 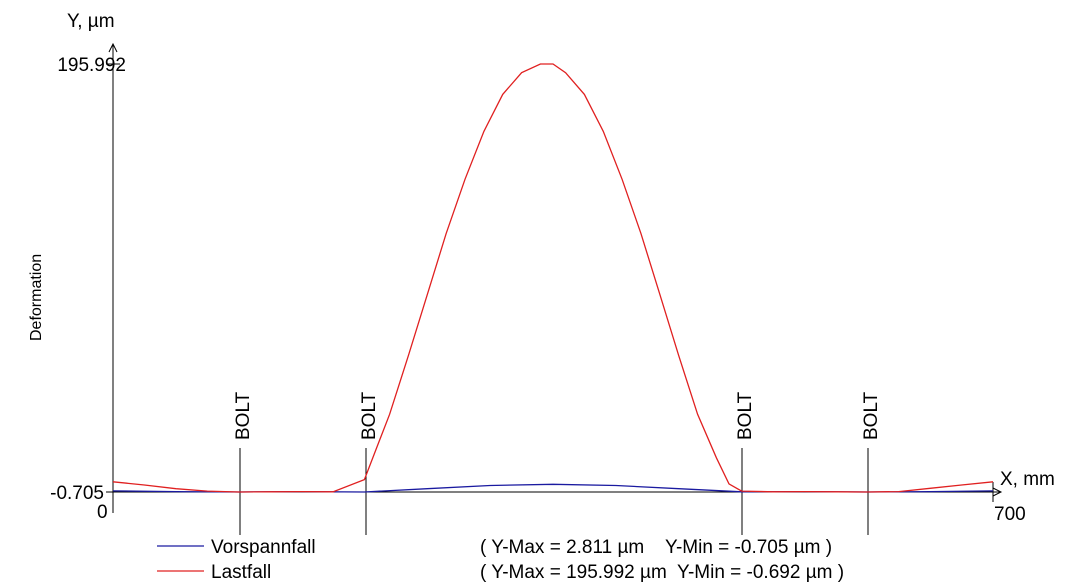 What do you see at coordinates (656, 547) in the screenshot?
I see `legend-summary: ( Y-Max = 2.811 µm Y-Min = -0.705 µm )` at bounding box center [656, 547].